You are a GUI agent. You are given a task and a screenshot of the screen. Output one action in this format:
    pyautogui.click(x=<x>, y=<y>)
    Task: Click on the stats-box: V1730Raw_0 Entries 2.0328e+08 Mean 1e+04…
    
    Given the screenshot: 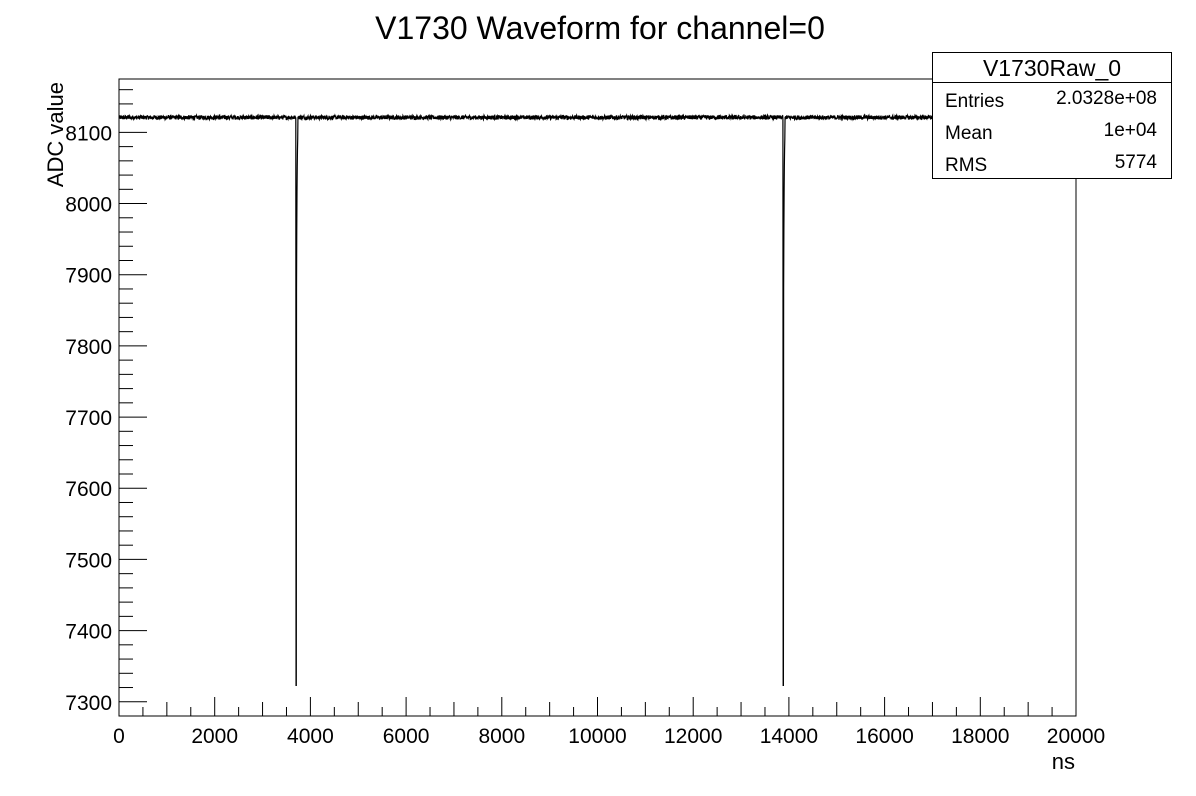 What is the action you would take?
    pyautogui.click(x=1052, y=115)
    